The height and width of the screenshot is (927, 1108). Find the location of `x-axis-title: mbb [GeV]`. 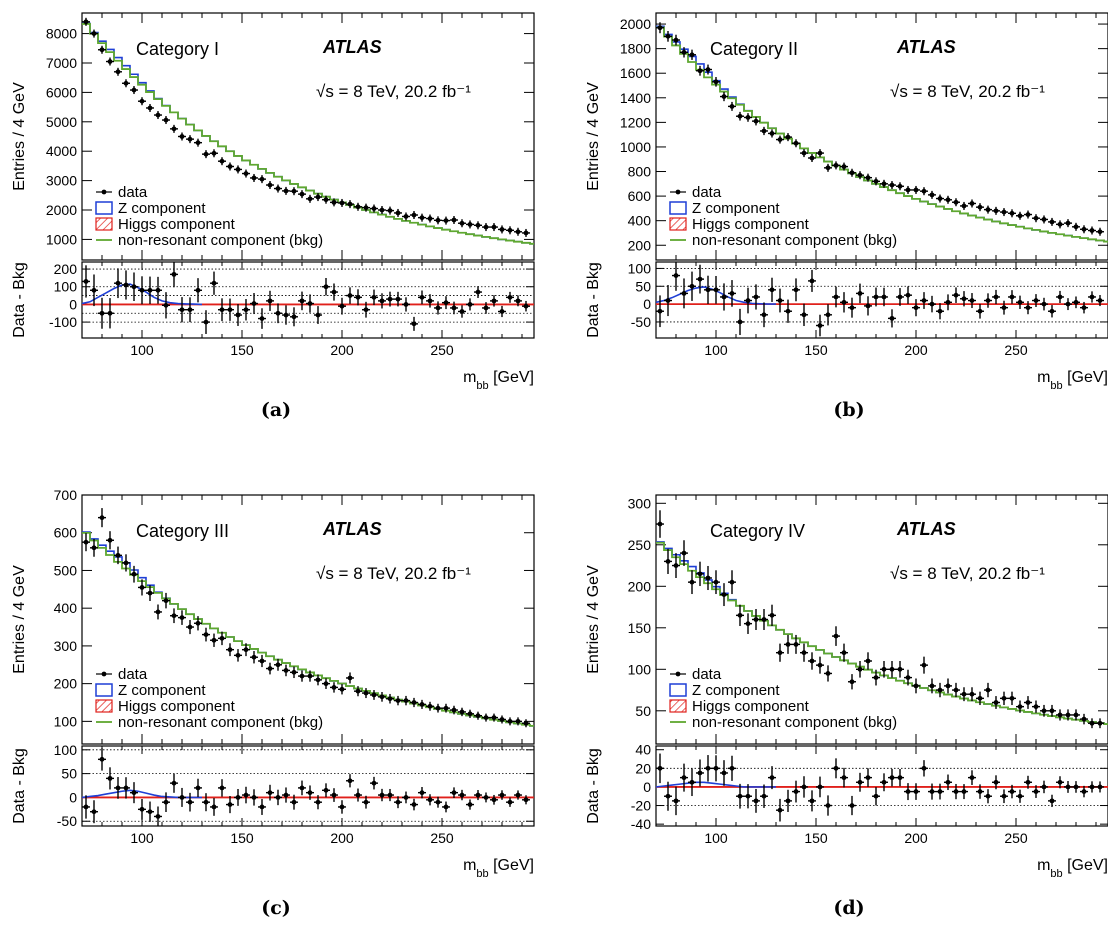

x-axis-title: mbb [GeV] is located at coordinates (498, 380).